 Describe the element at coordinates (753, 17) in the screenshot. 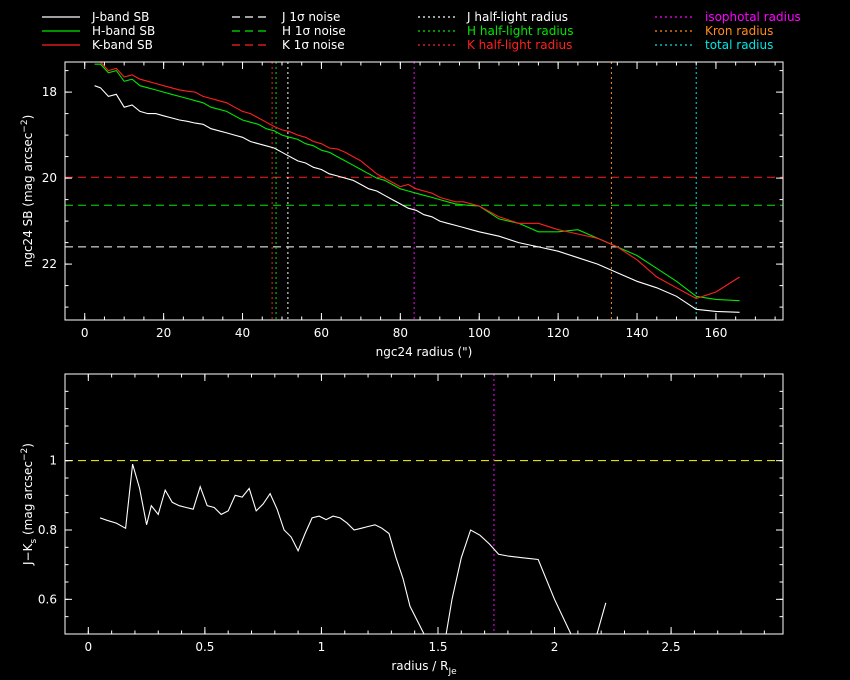

I see `legend-label: isophotal radius` at that location.